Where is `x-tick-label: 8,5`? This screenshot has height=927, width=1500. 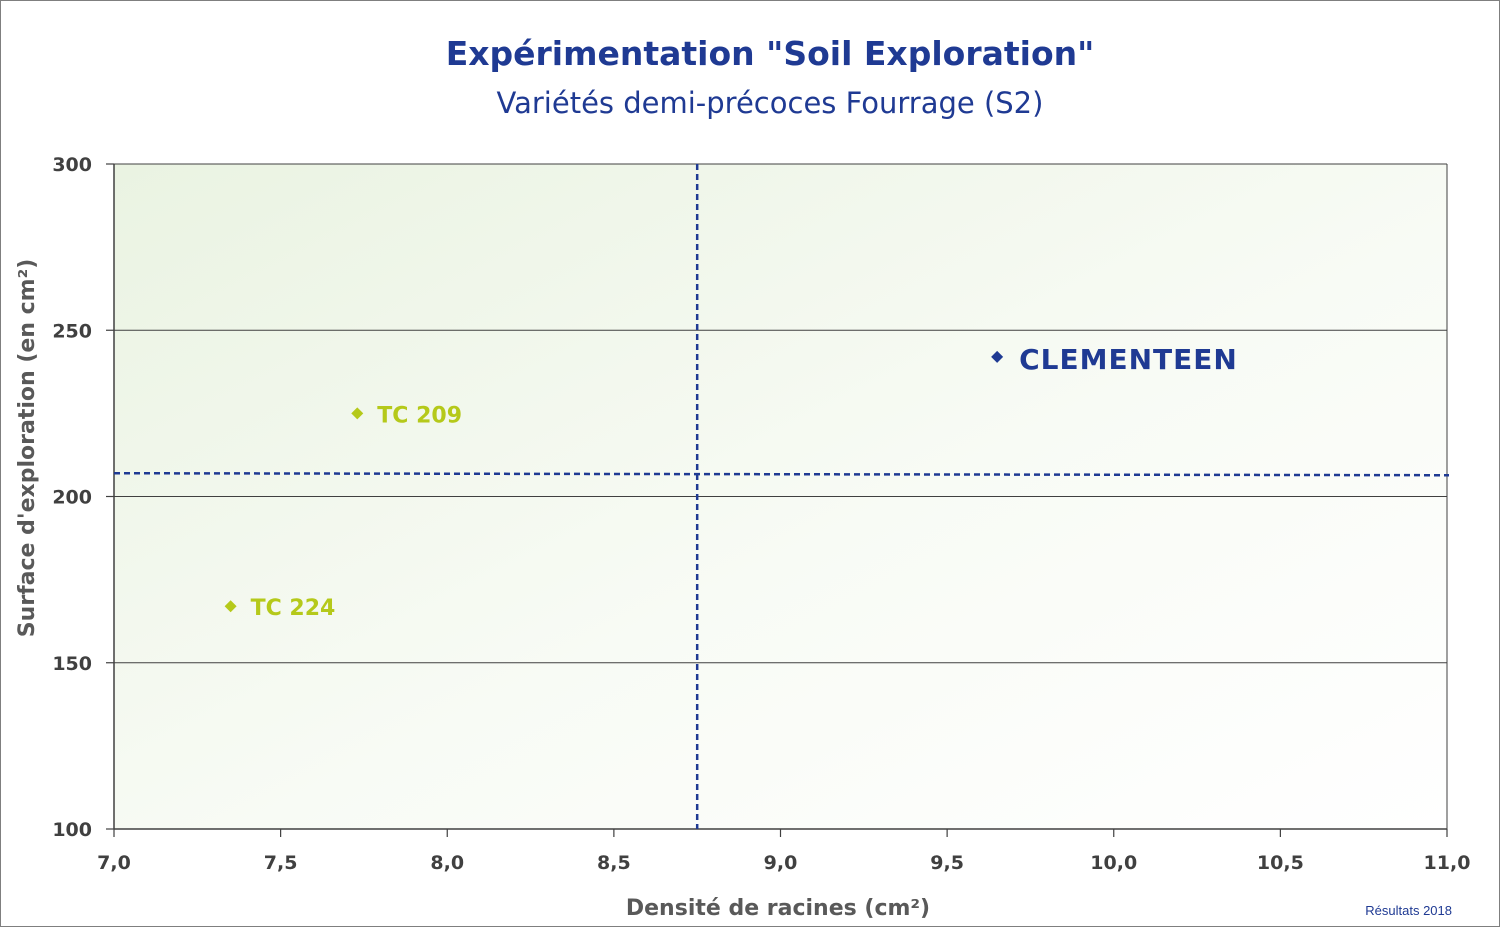 x-tick-label: 8,5 is located at coordinates (614, 863).